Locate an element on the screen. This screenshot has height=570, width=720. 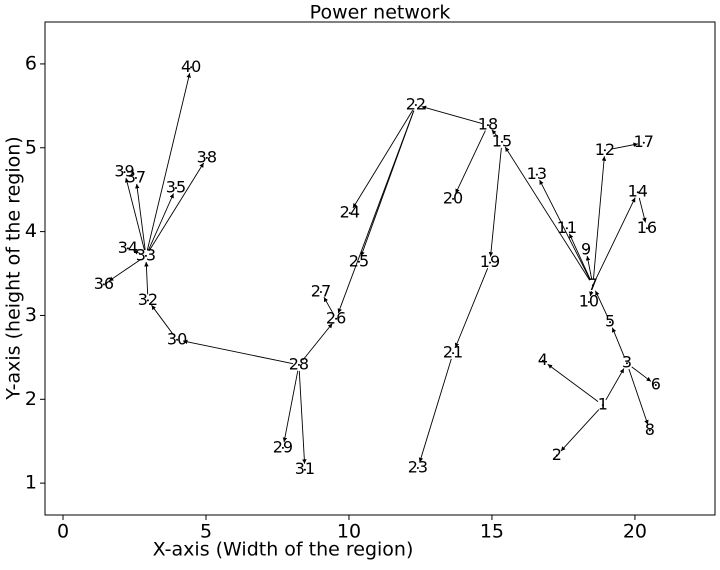
node-label: 31 is located at coordinates (305, 468).